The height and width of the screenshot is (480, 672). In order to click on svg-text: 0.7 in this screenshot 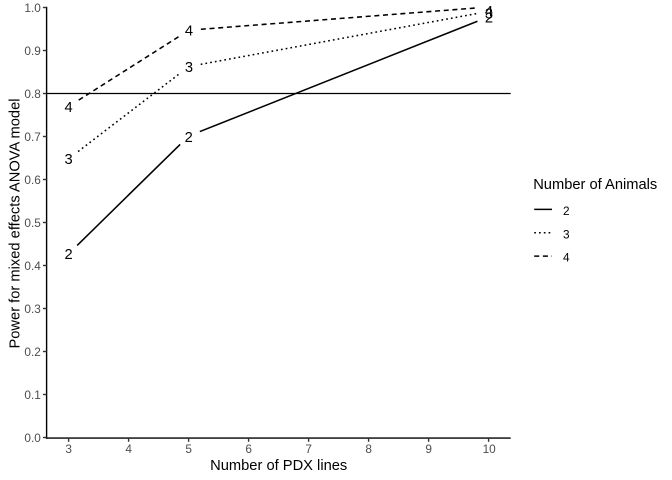, I will do `click(32, 137)`.